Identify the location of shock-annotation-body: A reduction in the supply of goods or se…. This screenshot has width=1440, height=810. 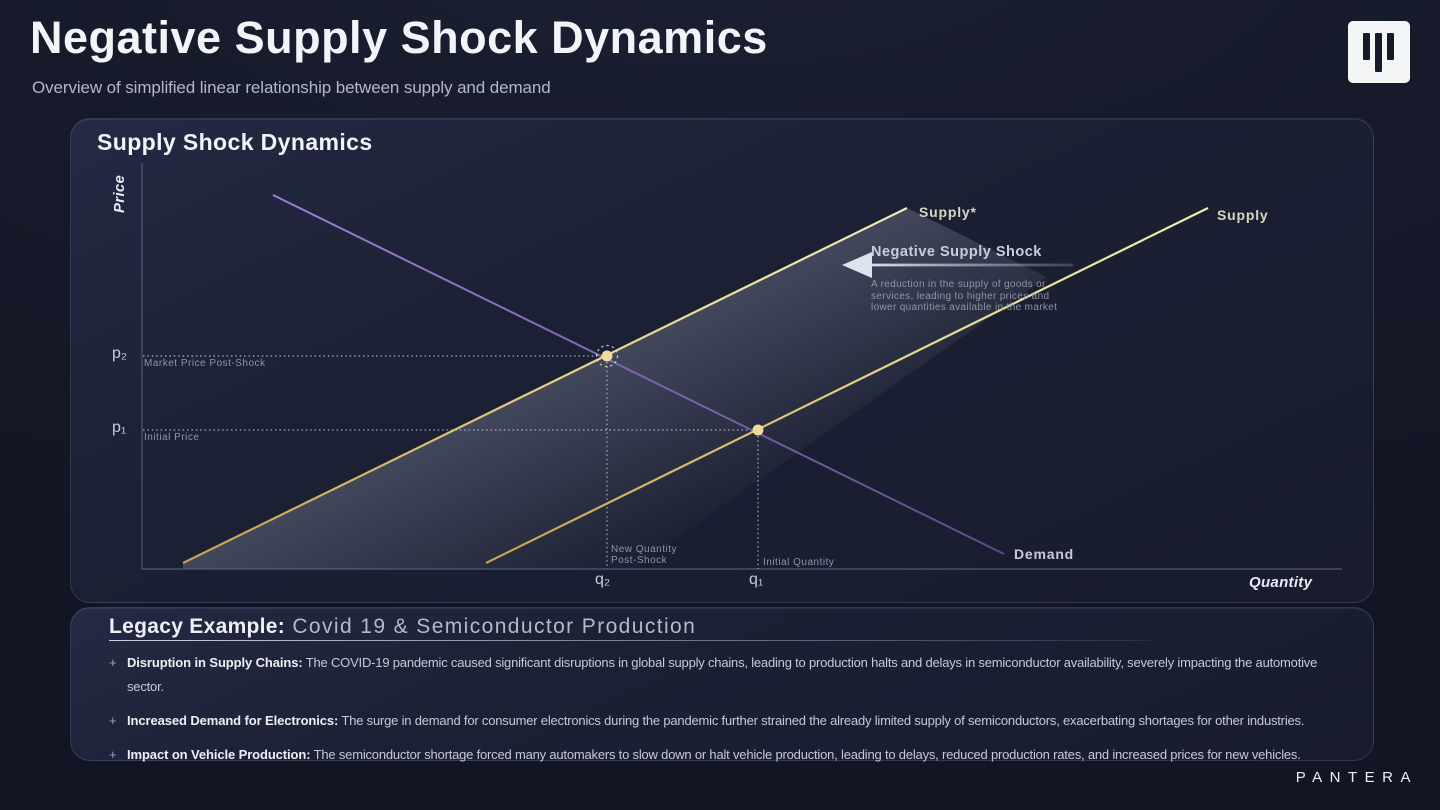
(964, 296).